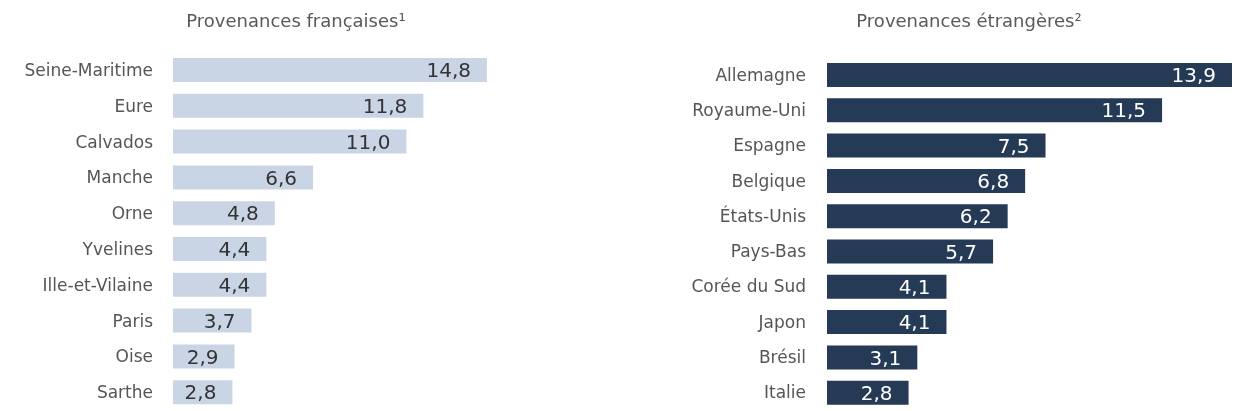 The height and width of the screenshot is (411, 1234). I want to click on data-label: 3,7, so click(219, 320).